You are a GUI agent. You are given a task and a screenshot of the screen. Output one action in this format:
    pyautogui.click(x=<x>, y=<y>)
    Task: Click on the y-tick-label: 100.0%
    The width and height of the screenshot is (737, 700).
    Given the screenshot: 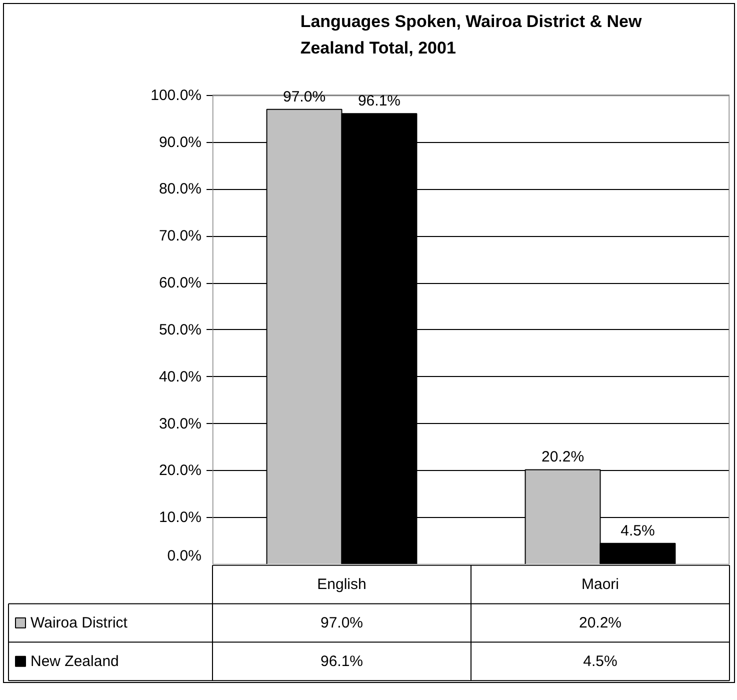 What is the action you would take?
    pyautogui.click(x=176, y=95)
    